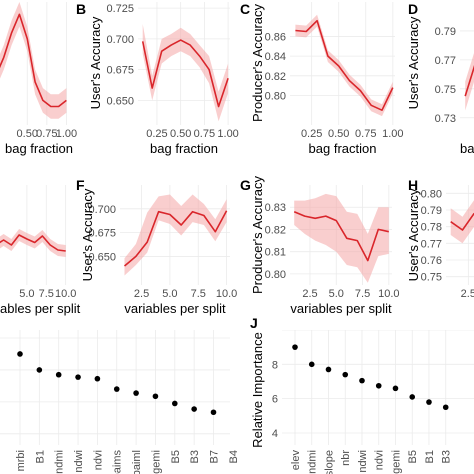 The width and height of the screenshot is (474, 474). I want to click on panel-letter: H, so click(413, 185).